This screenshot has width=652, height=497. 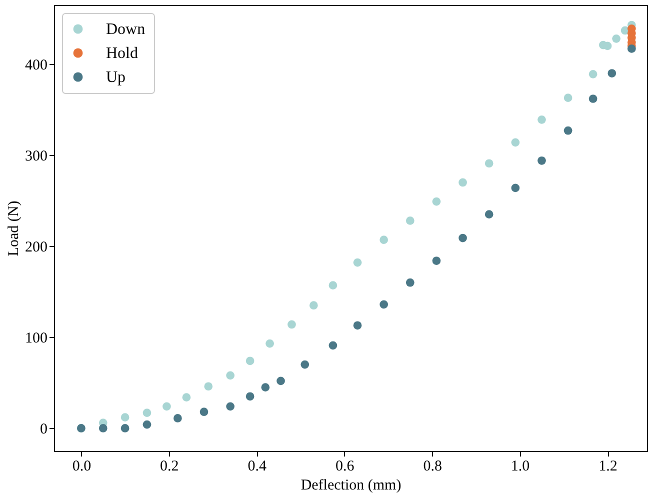 What do you see at coordinates (36, 66) in the screenshot?
I see `y-tick-label: 400` at bounding box center [36, 66].